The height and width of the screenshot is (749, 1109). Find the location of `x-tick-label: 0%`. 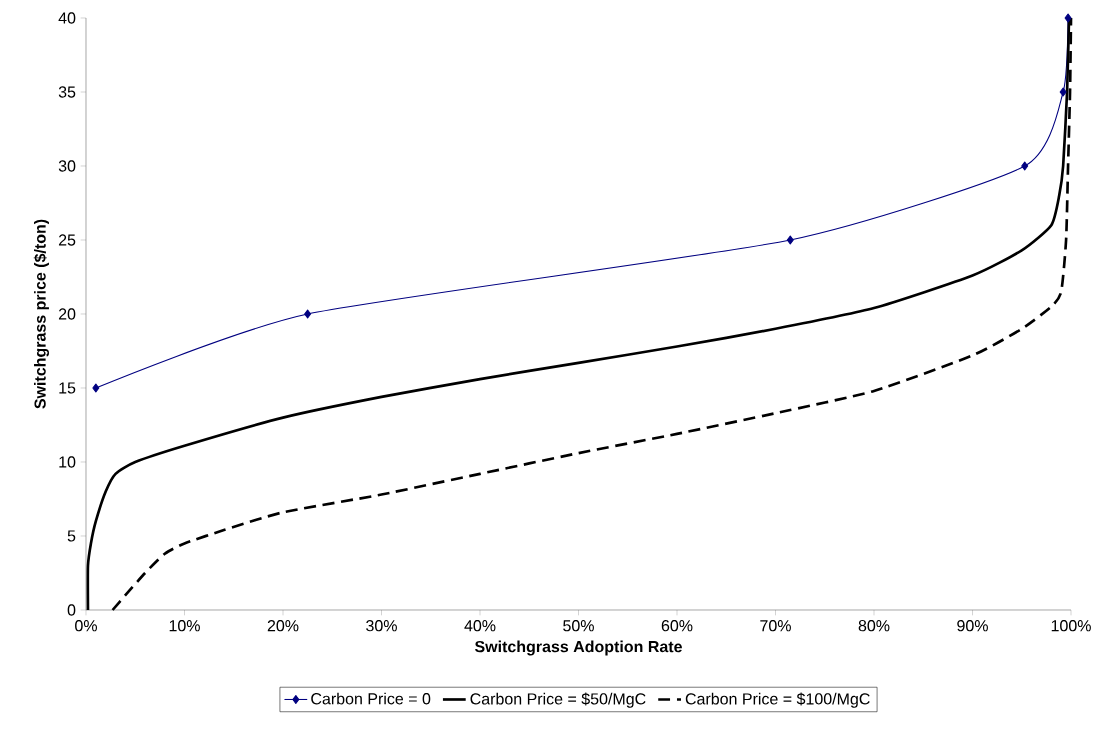

x-tick-label: 0% is located at coordinates (86, 626).